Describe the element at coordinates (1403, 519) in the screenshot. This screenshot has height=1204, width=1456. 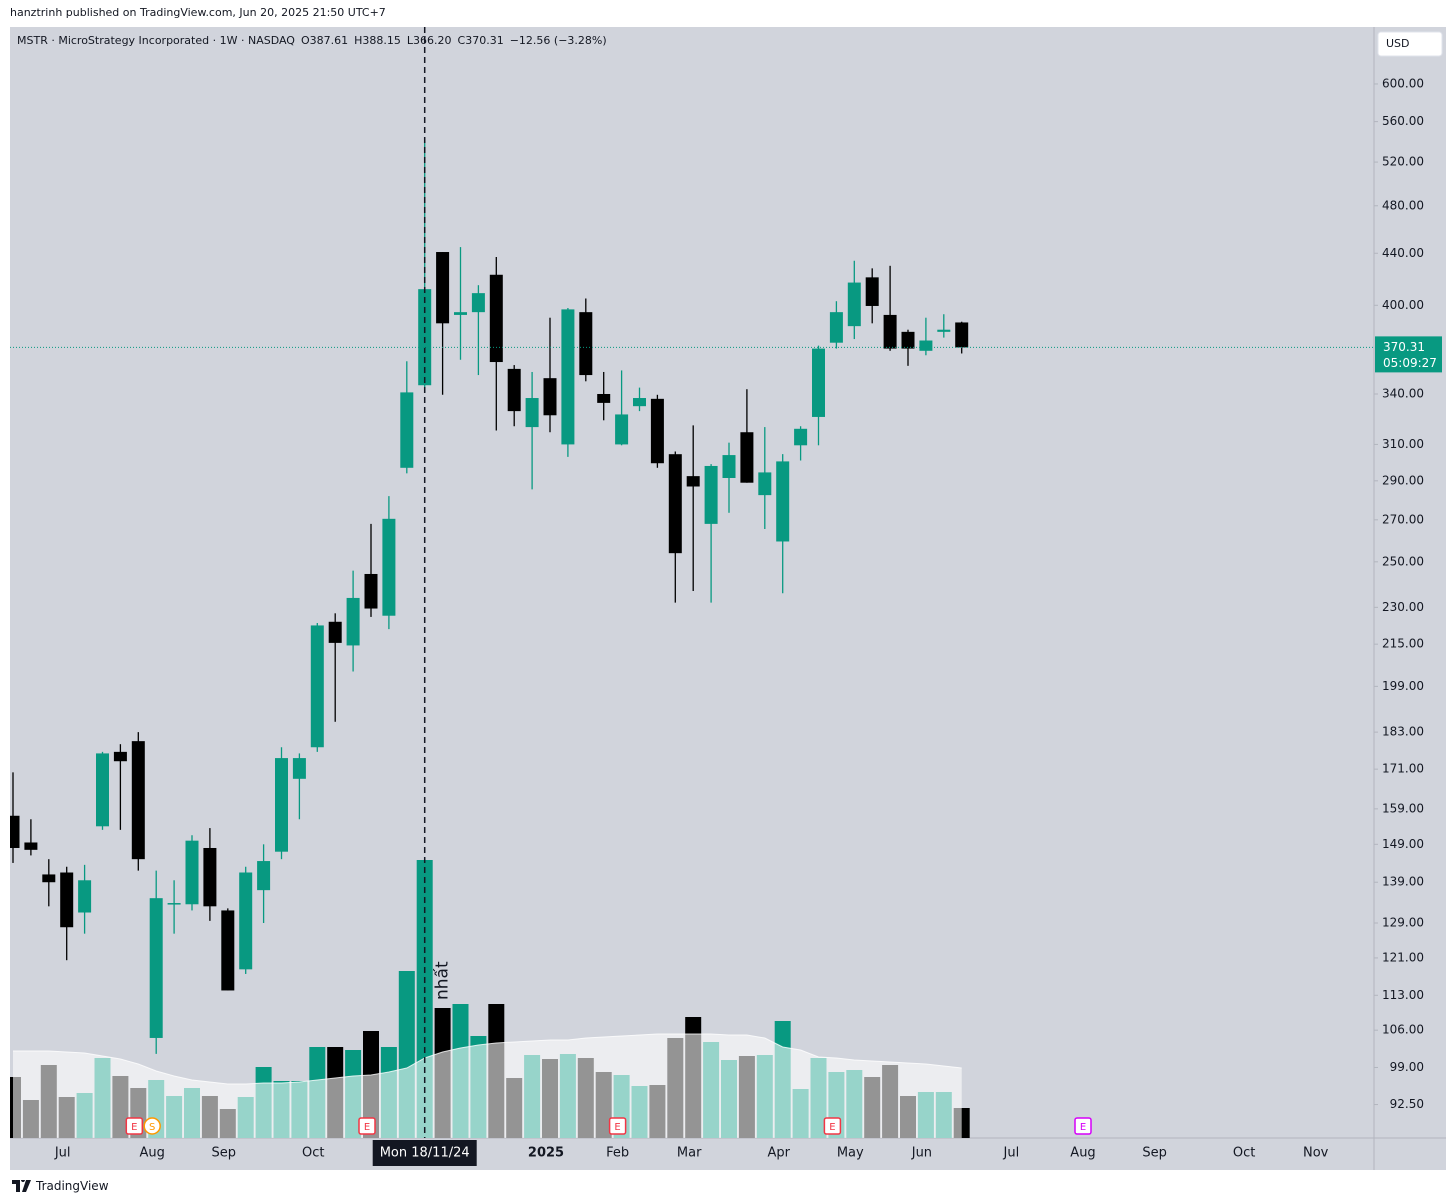
I see `y-tick-label: 270.00` at that location.